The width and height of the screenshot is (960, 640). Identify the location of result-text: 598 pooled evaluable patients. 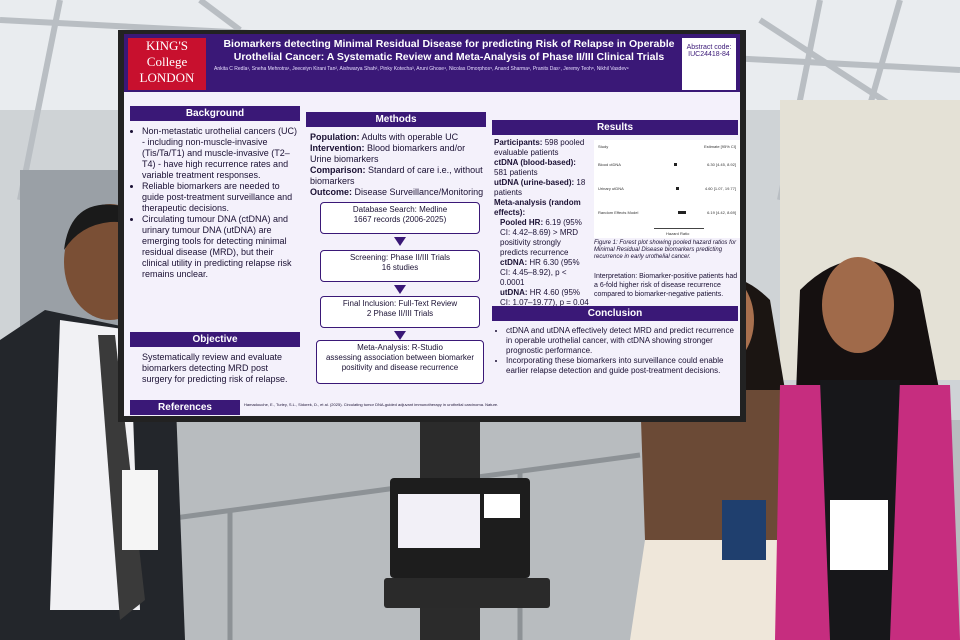
(539, 147).